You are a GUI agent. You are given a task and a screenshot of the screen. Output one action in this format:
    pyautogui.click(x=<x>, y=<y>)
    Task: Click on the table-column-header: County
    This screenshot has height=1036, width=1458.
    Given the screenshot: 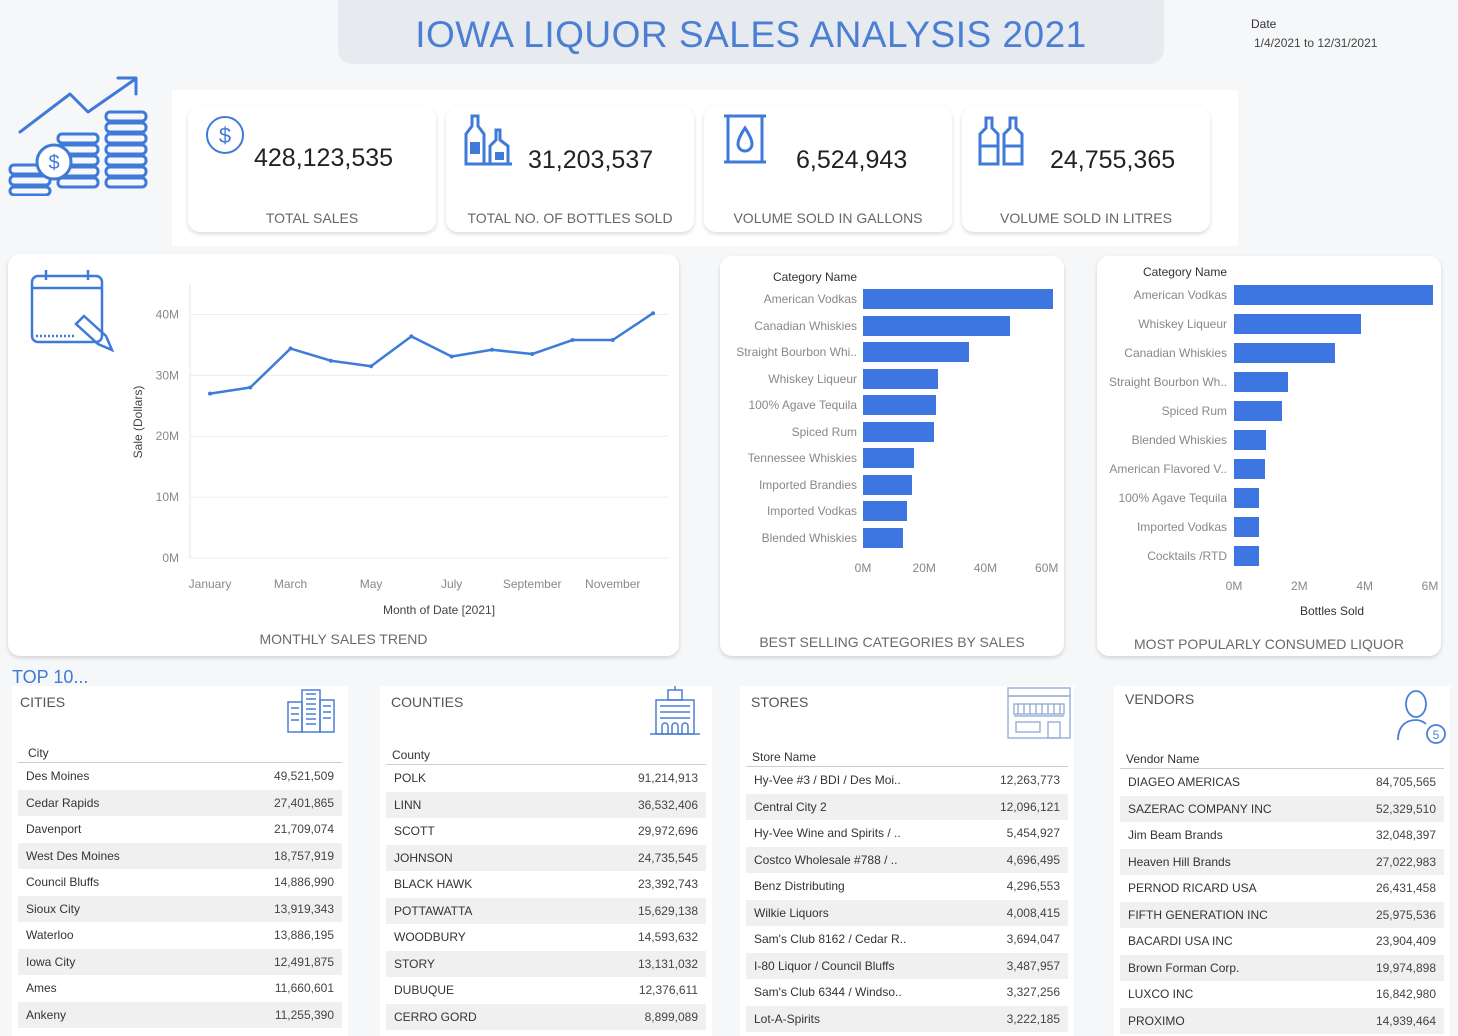 What is the action you would take?
    pyautogui.click(x=411, y=755)
    